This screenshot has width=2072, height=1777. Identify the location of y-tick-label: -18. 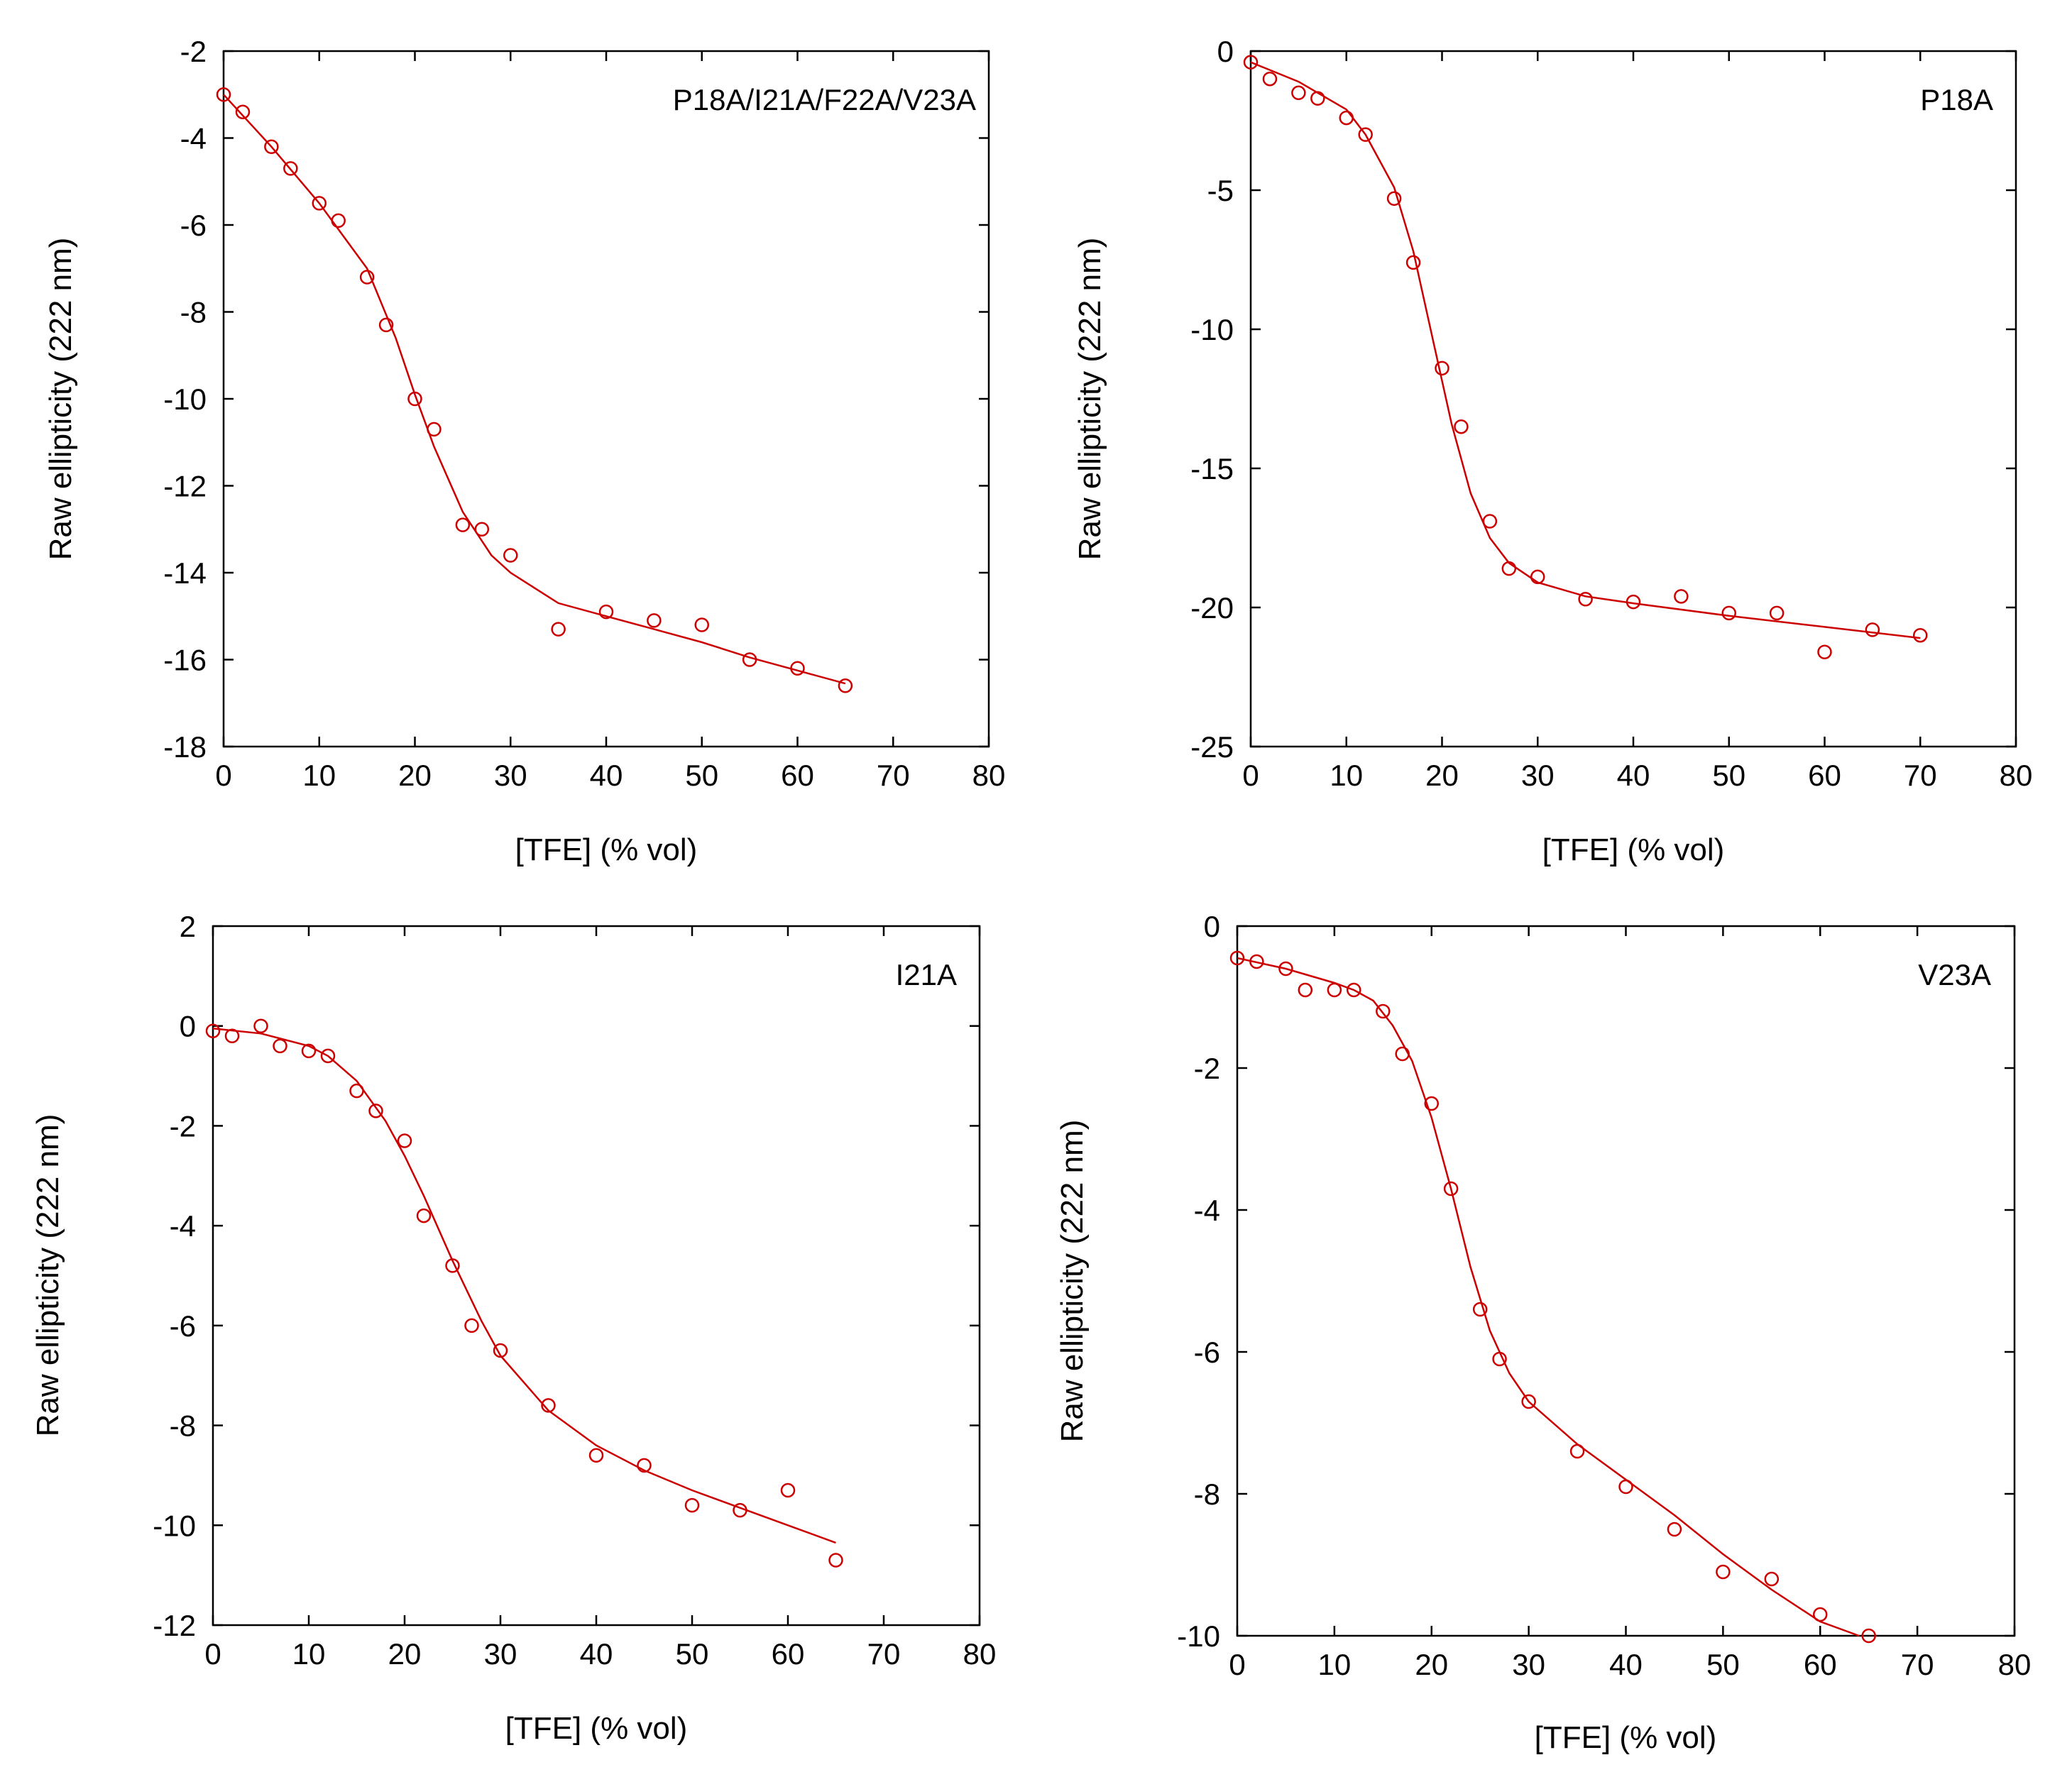
(185, 747).